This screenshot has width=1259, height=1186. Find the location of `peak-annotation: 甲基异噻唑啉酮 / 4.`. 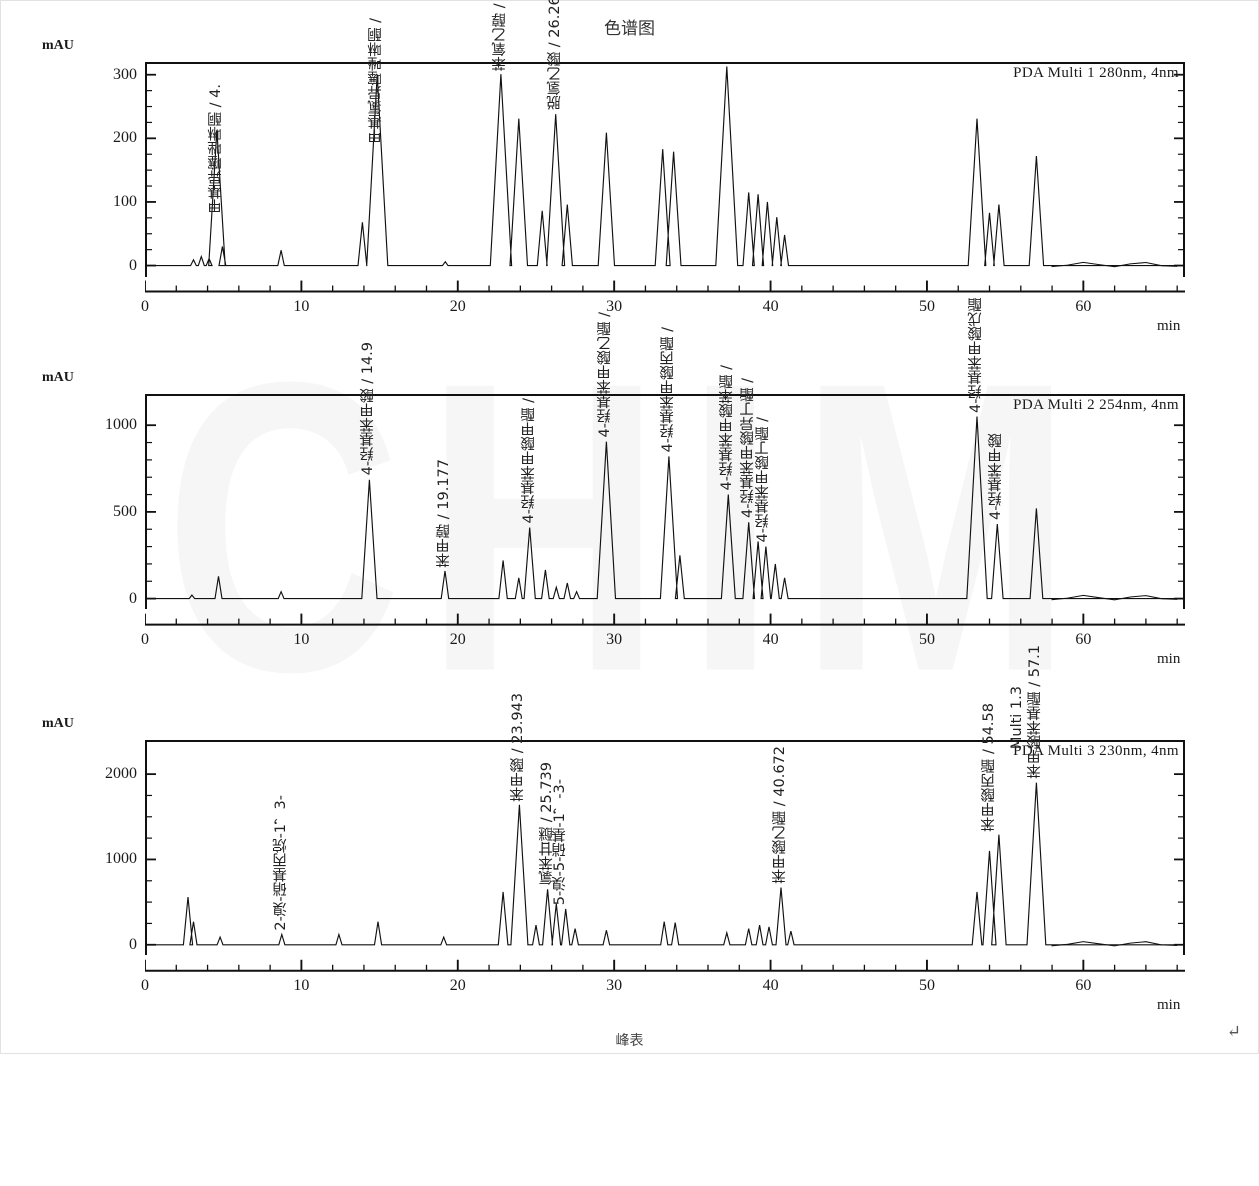

peak-annotation: 甲基异噻唑啉酮 / 4. is located at coordinates (215, 149).